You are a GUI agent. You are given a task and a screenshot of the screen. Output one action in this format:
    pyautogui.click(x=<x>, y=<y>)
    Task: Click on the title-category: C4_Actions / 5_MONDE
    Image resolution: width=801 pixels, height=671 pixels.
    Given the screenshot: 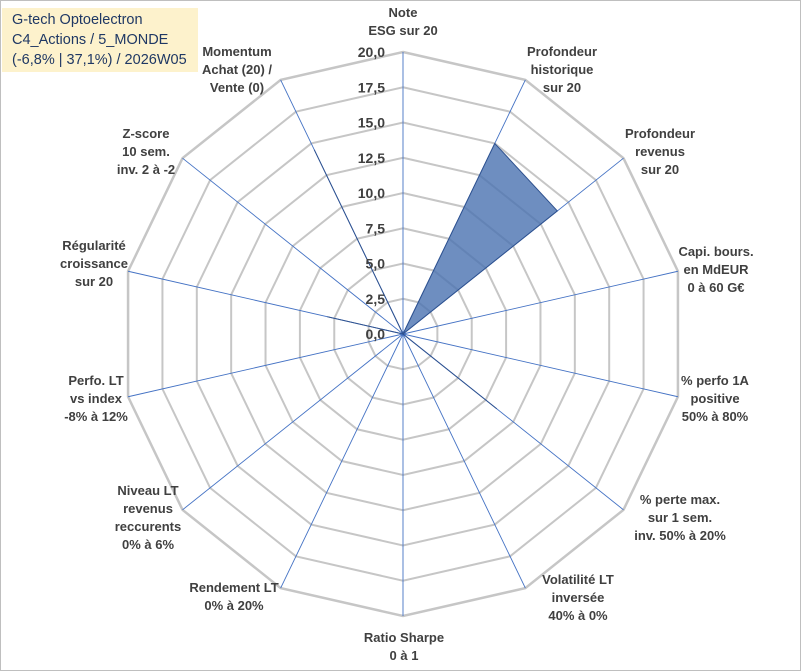 What is the action you would take?
    pyautogui.click(x=90, y=40)
    